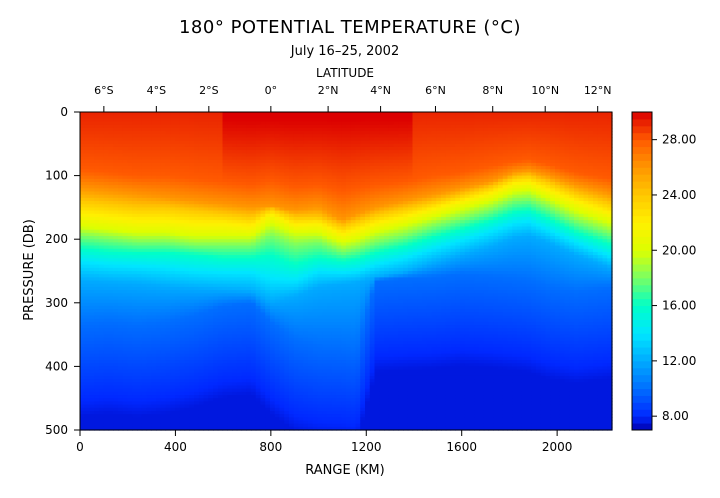 The image size is (720, 498). What do you see at coordinates (29, 270) in the screenshot?
I see `y-axis-label: PRESSURE (DB)` at bounding box center [29, 270].